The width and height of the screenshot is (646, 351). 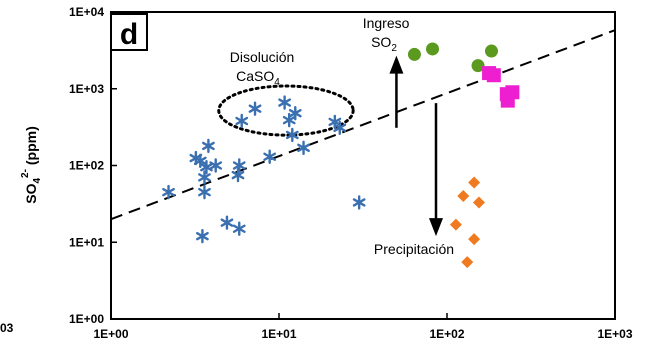 I want to click on y-tick-label: 1E+03, so click(x=86, y=89).